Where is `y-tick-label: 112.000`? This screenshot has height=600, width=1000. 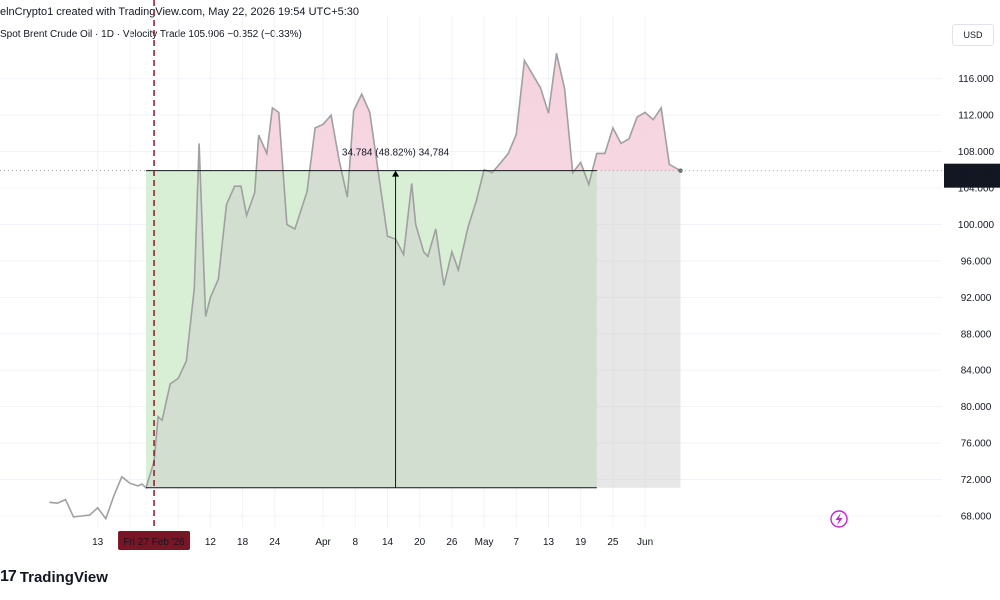 y-tick-label: 112.000 is located at coordinates (976, 116).